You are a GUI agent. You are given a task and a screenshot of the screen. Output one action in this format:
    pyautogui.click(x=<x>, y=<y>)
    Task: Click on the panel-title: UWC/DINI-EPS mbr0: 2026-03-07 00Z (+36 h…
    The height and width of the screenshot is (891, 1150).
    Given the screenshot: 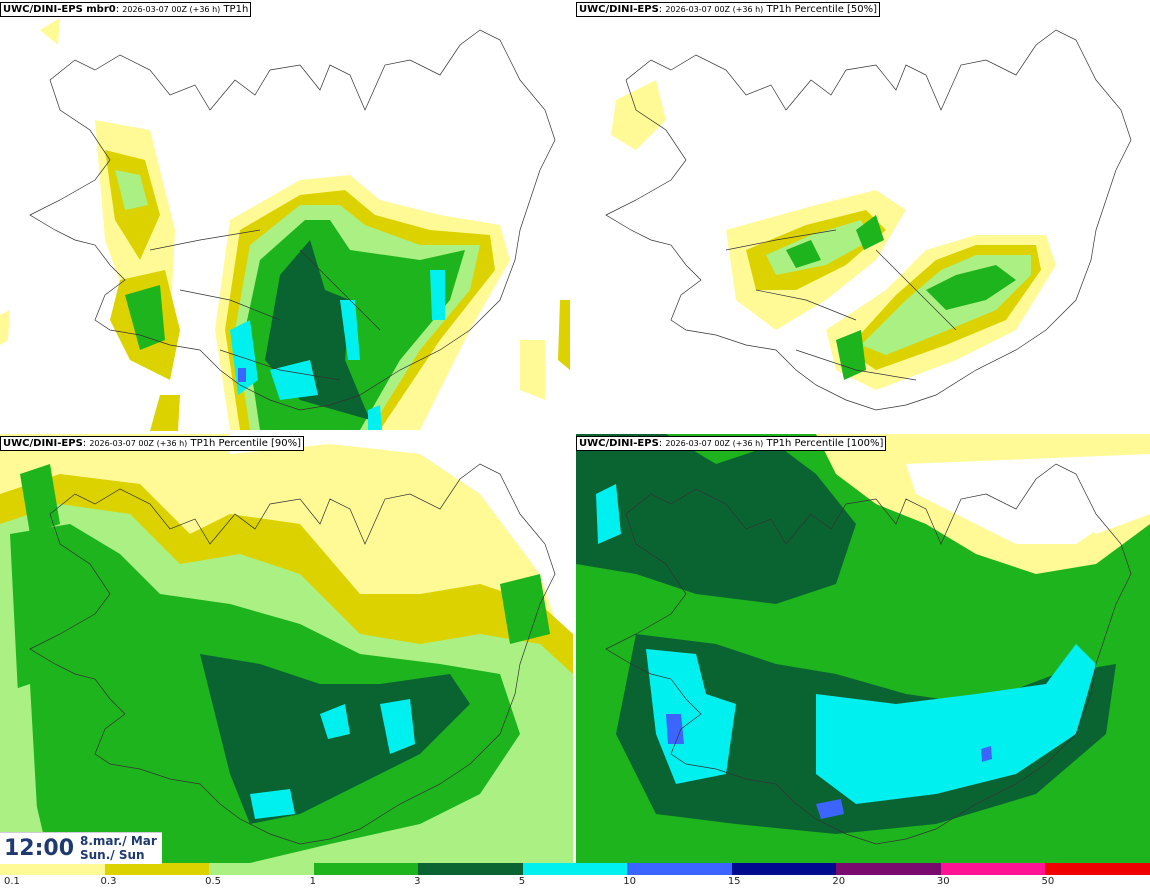 What is the action you would take?
    pyautogui.click(x=126, y=9)
    